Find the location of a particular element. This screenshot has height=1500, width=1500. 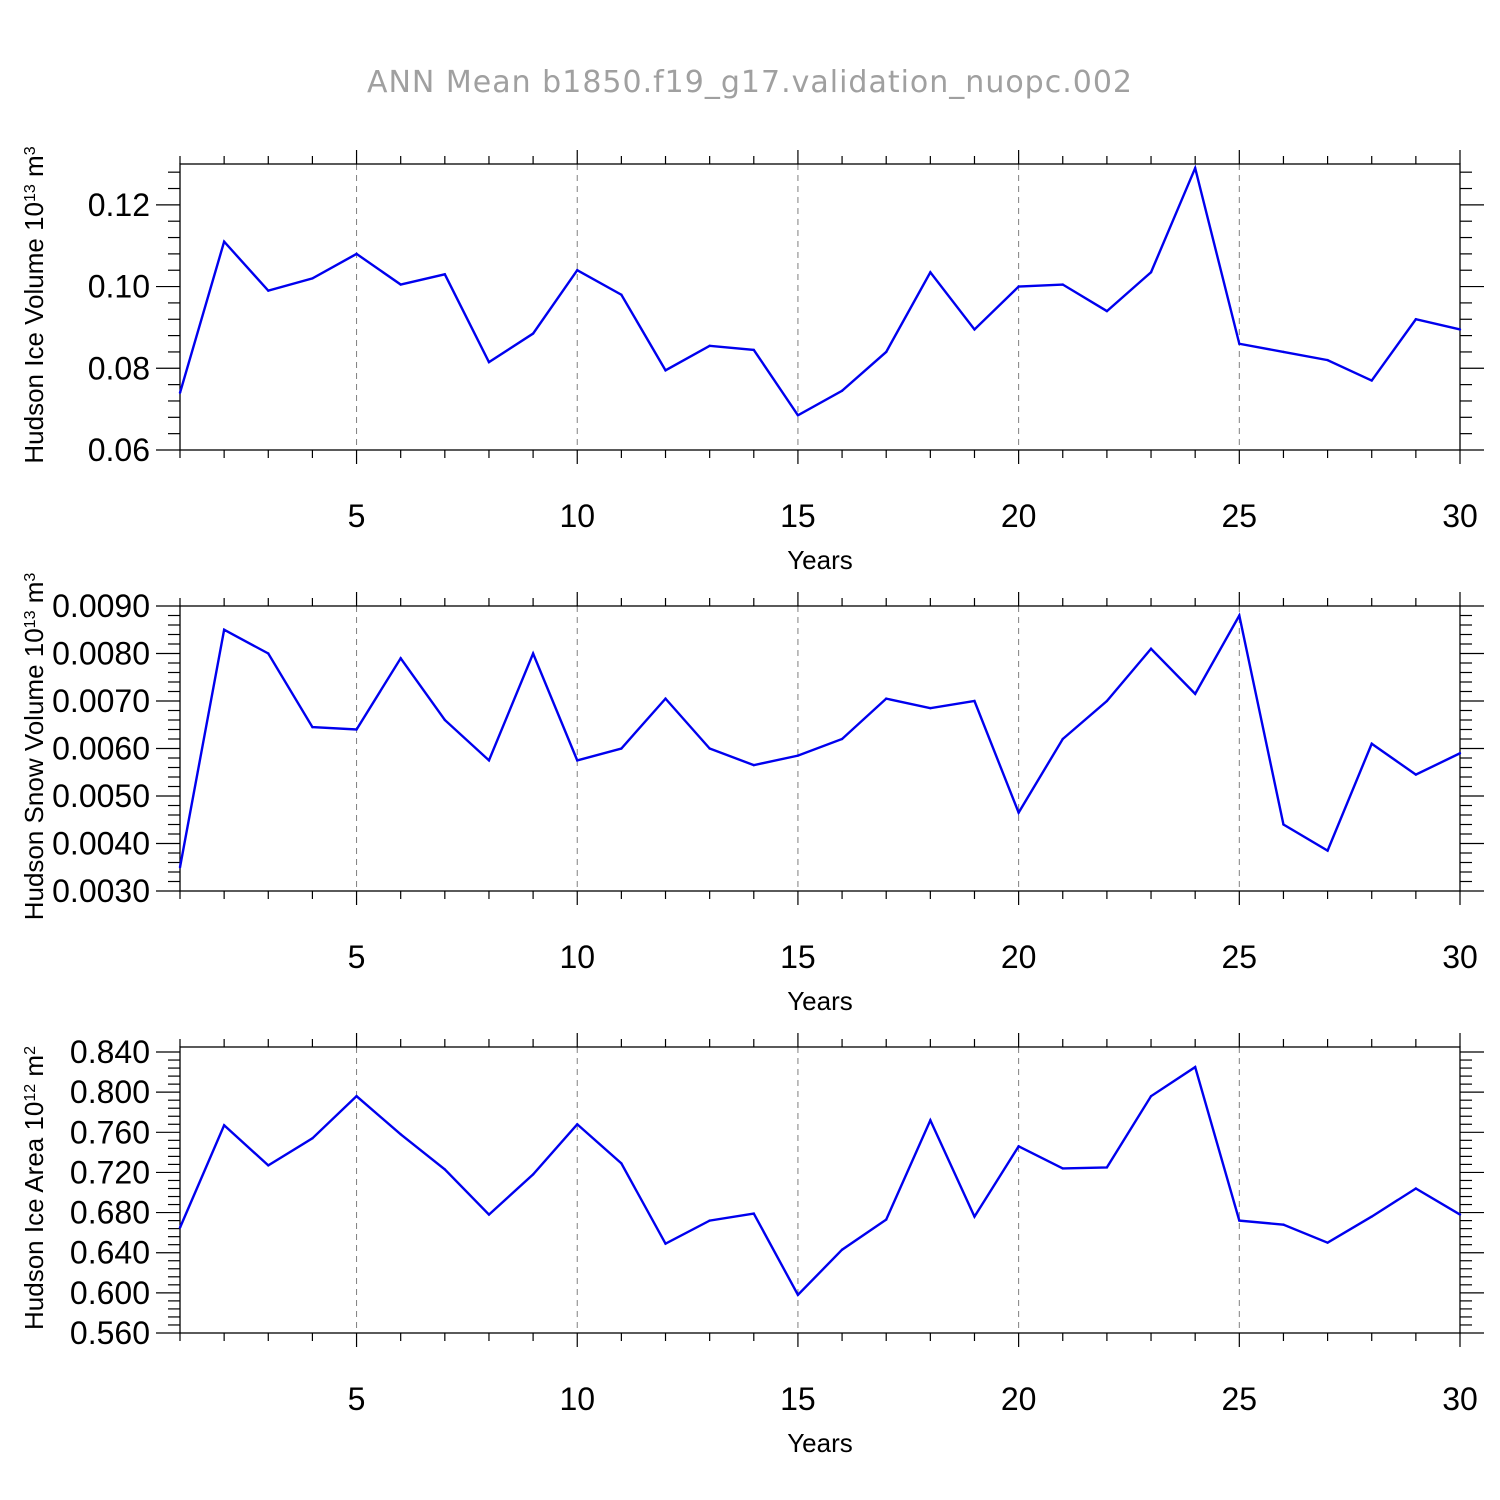

y-axis-label-part: 3 is located at coordinates (30, 150).